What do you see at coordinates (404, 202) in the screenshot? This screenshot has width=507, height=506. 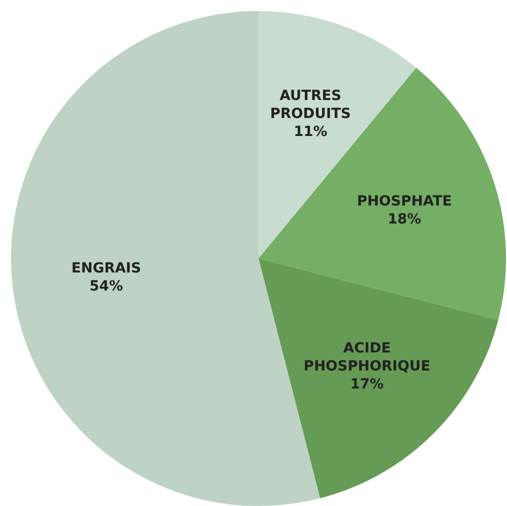 I see `slice-label: PHOSPHATE` at bounding box center [404, 202].